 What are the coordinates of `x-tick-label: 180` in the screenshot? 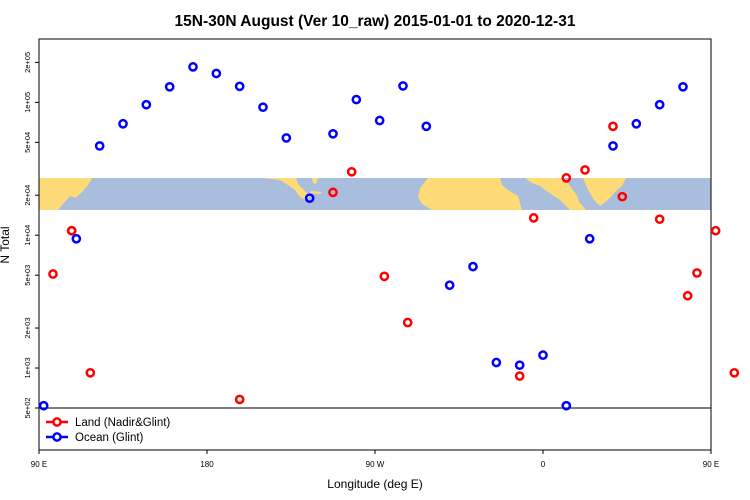 It's located at (207, 464).